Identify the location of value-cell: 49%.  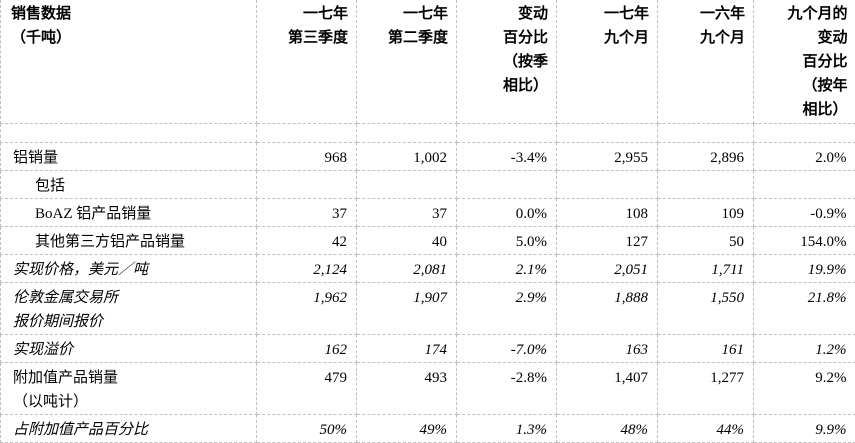
(407, 428).